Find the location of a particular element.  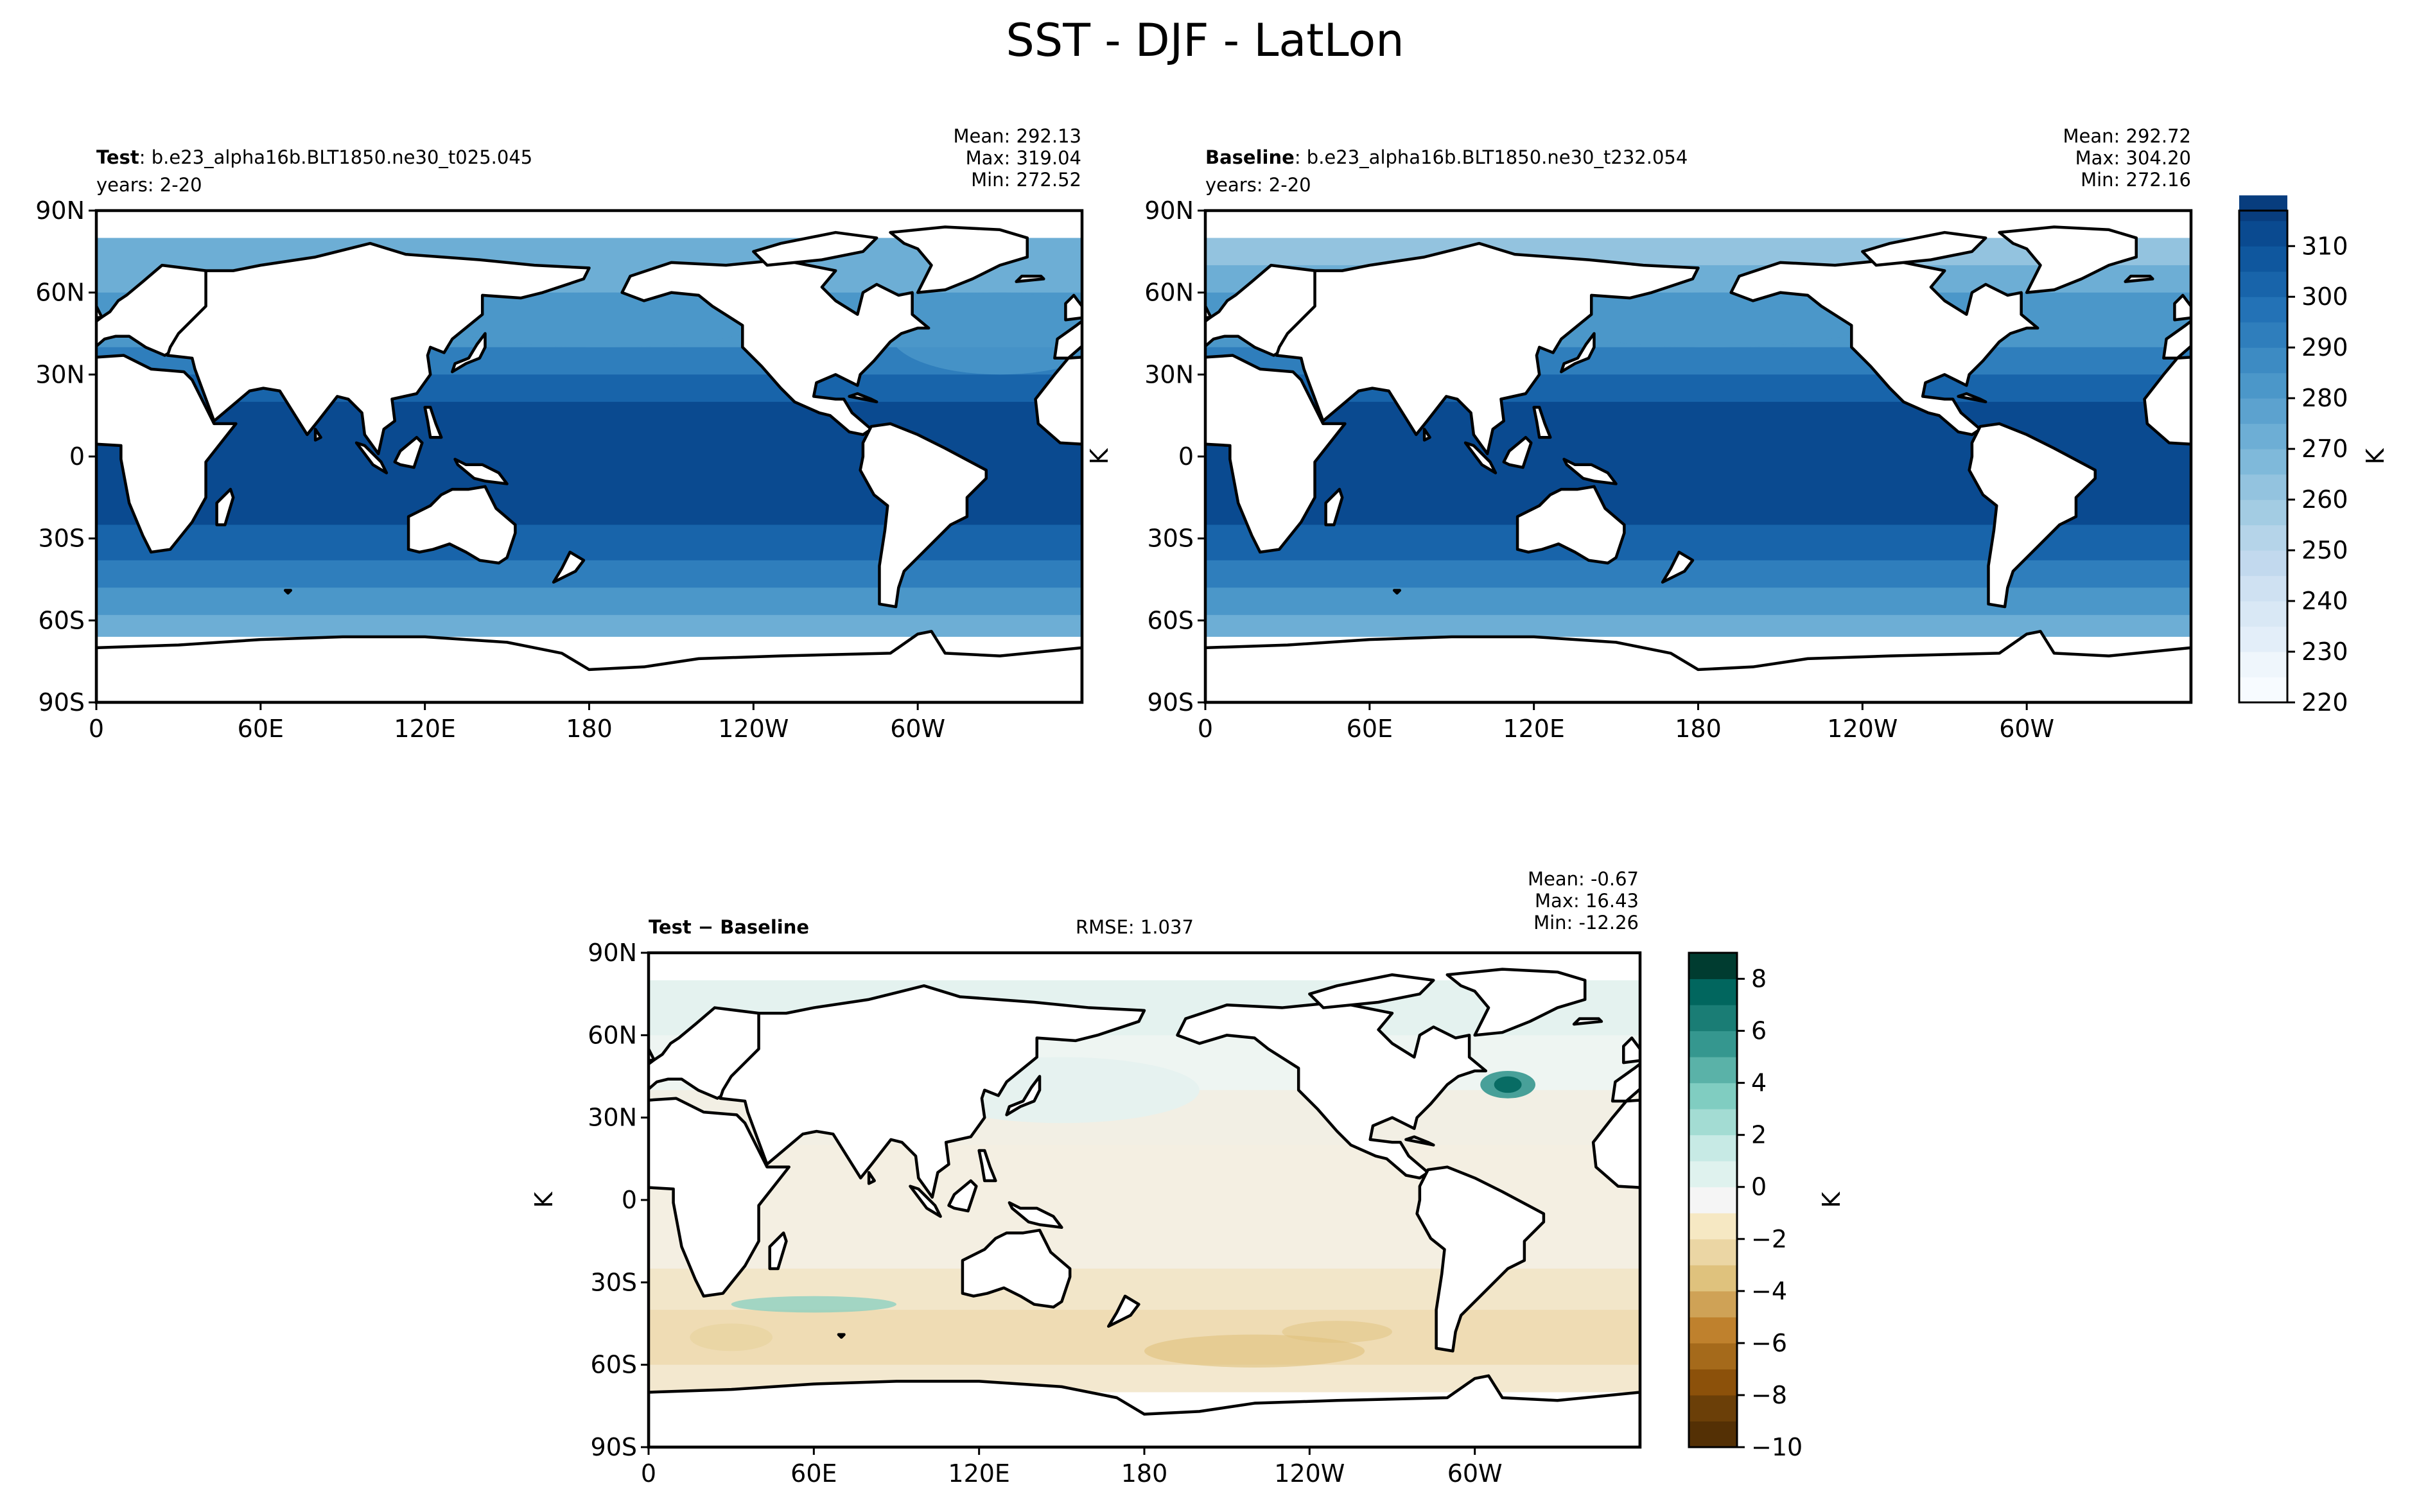

land-sri-lanka-baseline-panel is located at coordinates (1426, 435).